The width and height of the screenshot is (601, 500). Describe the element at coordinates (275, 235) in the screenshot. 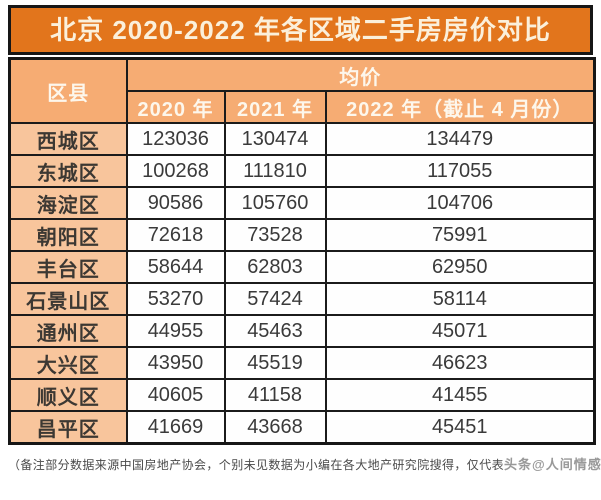

I see `price-cell-2021: 73528` at that location.